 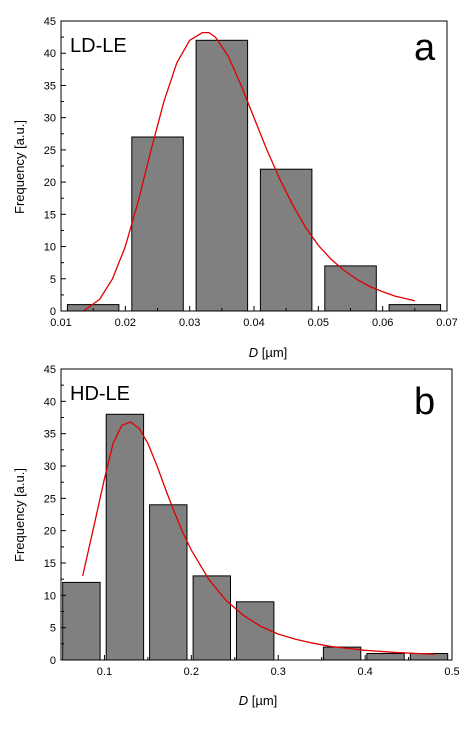 I want to click on x-tick-label: 0.06, so click(x=382, y=323).